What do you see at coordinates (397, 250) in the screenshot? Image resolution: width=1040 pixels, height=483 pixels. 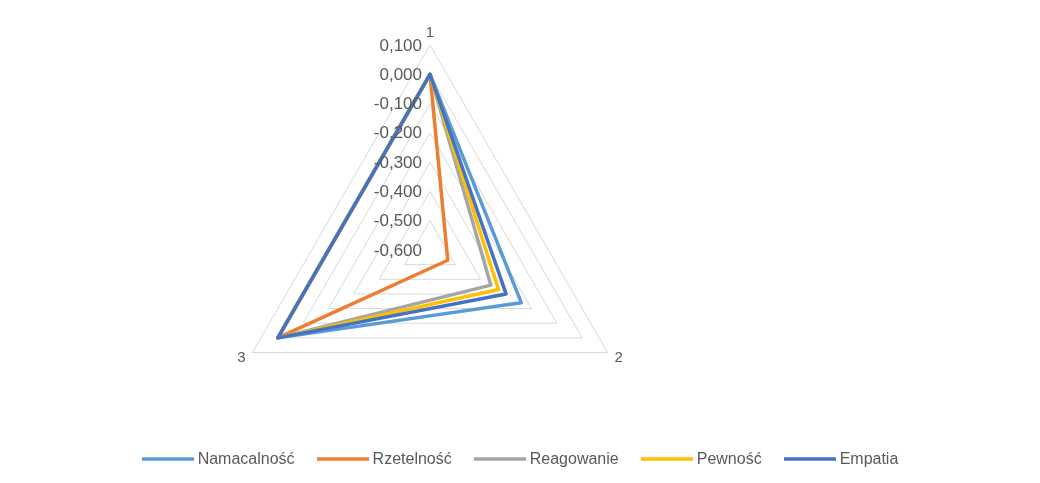 I see `y-tick-label: -0,600` at bounding box center [397, 250].